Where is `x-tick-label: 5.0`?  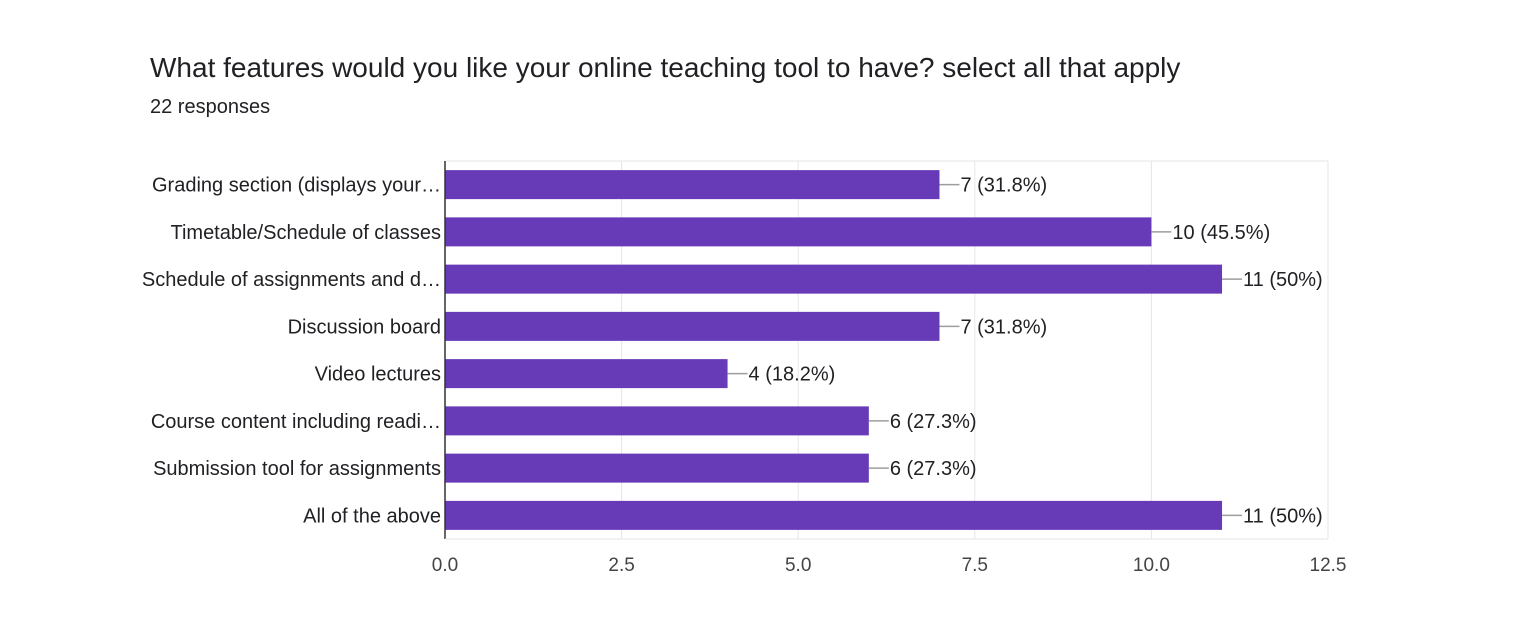 x-tick-label: 5.0 is located at coordinates (798, 565).